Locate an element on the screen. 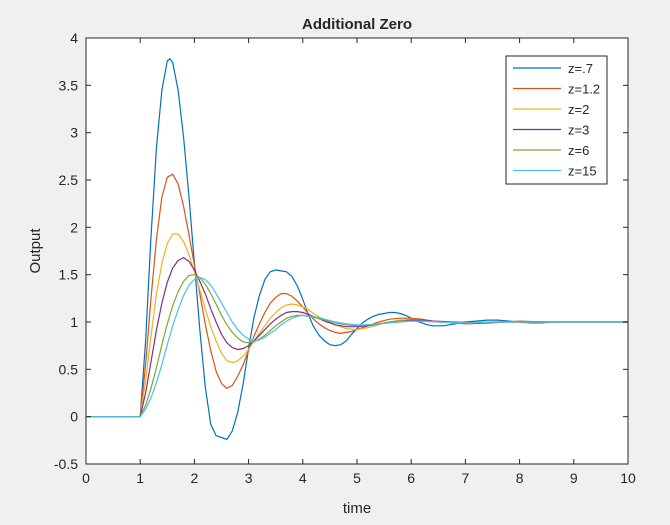 Image resolution: width=670 pixels, height=525 pixels. x-tick-label-5: 5 is located at coordinates (357, 478).